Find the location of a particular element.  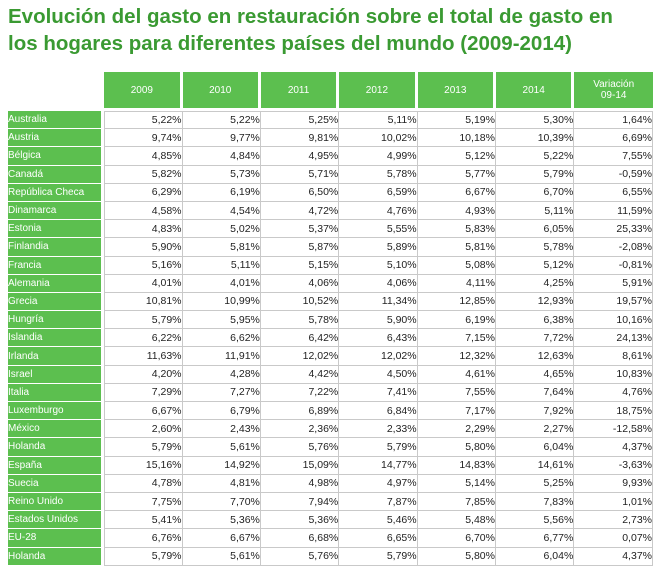

column-header-variation: Variación 09-14 is located at coordinates (613, 90).